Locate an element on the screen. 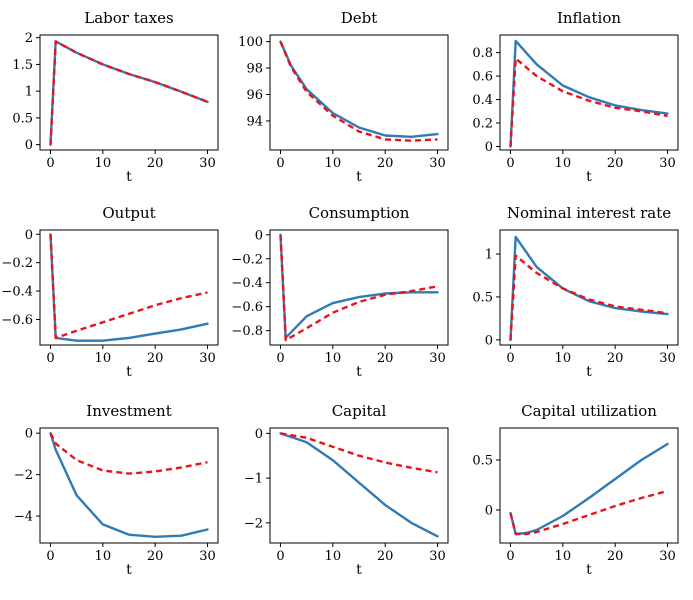 The width and height of the screenshot is (693, 600). subplot-6: Investment 0 10 20 30 0 −2 −4 t is located at coordinates (116, 490).